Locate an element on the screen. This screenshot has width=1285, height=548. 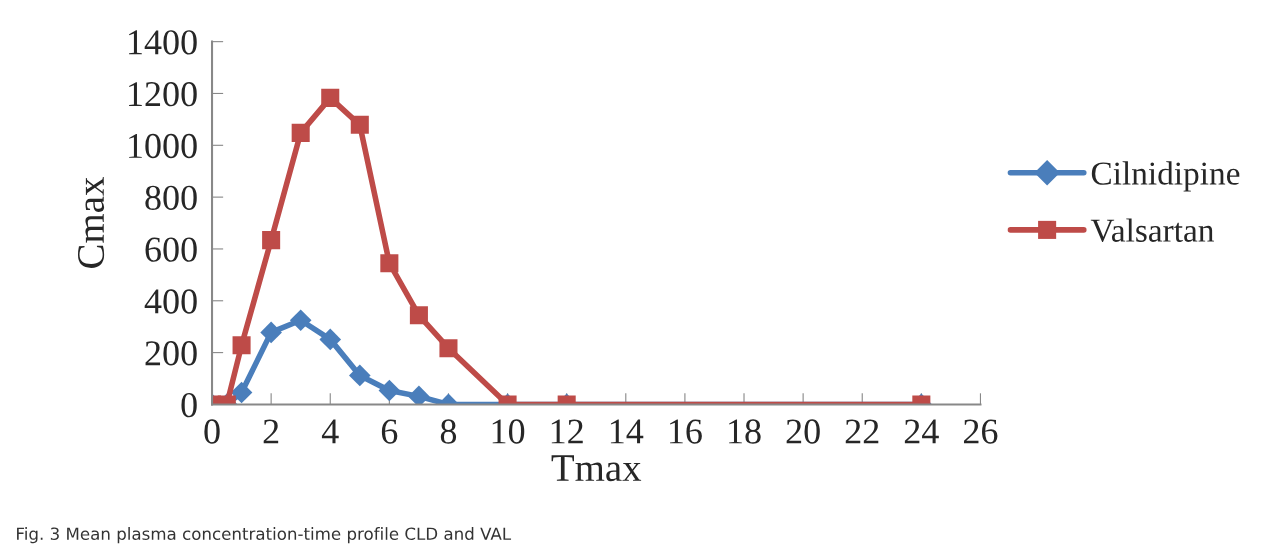
y-tick-label: 0 is located at coordinates (189, 405).